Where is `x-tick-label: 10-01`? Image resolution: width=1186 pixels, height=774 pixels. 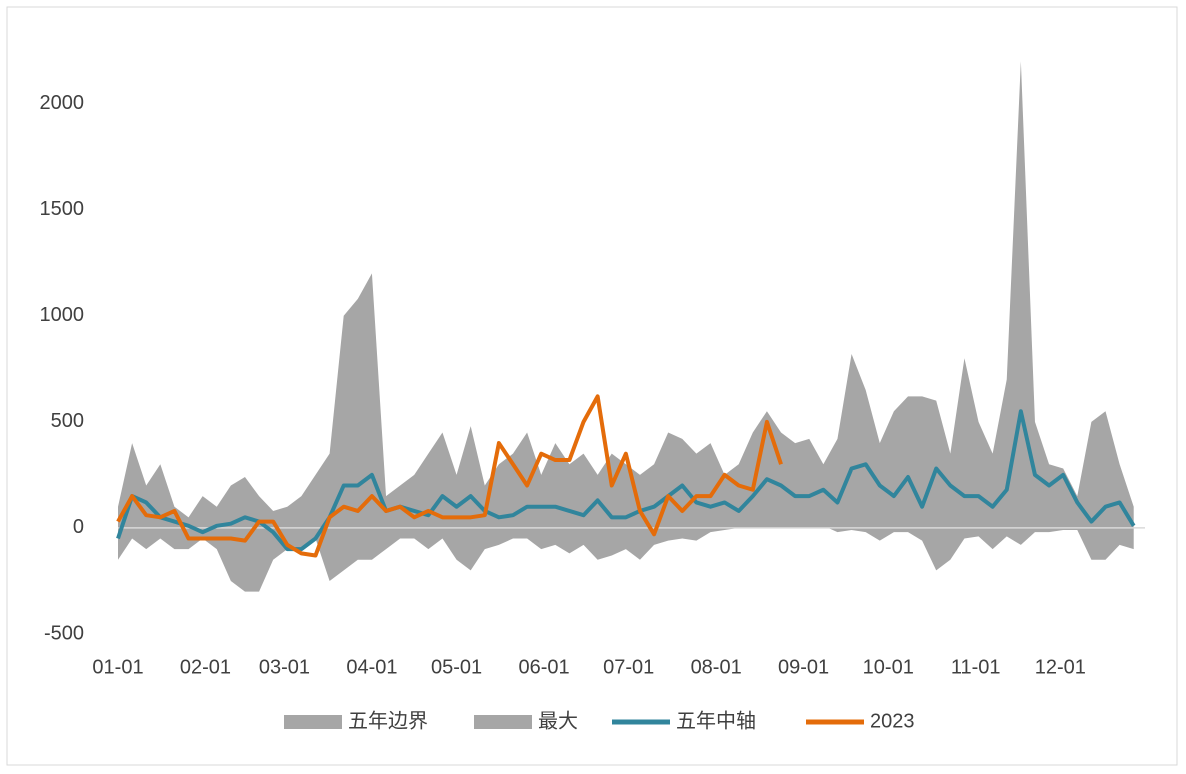
x-tick-label: 10-01 is located at coordinates (888, 667).